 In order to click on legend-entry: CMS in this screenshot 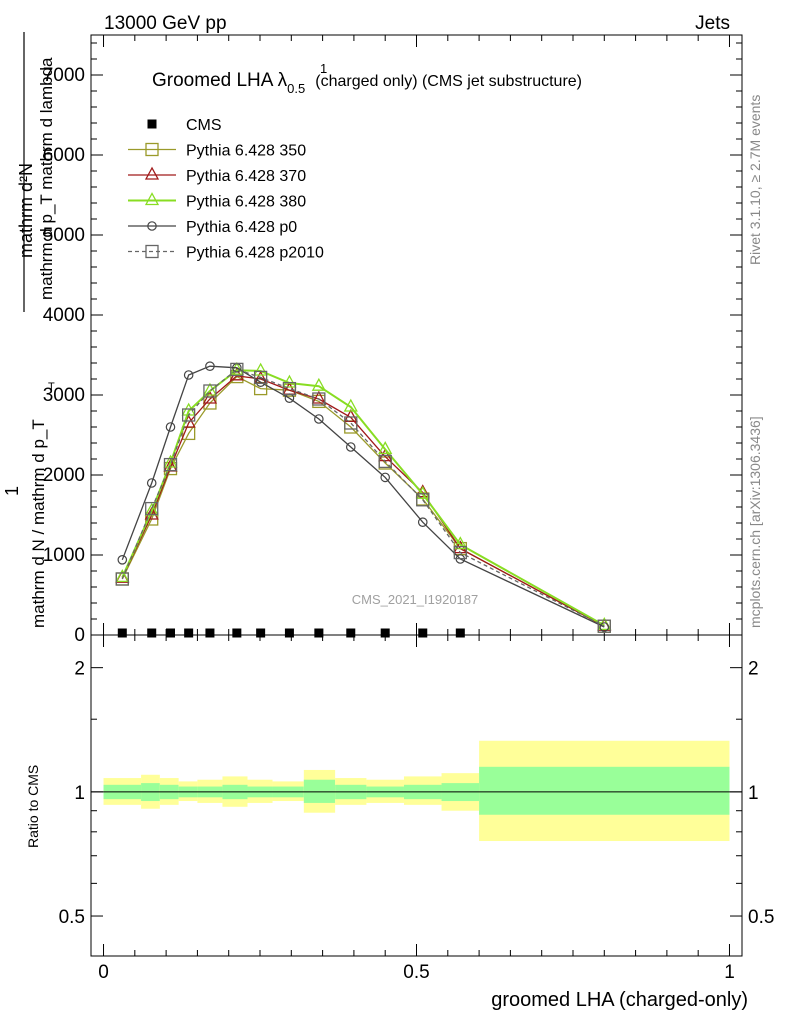, I will do `click(184, 125)`.